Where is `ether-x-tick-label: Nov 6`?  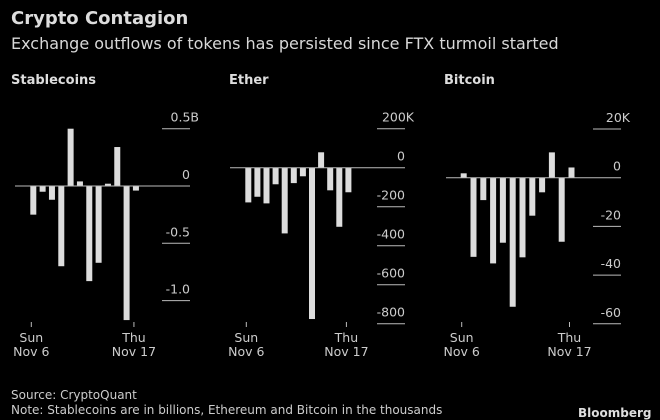 ether-x-tick-label: Nov 6 is located at coordinates (246, 351).